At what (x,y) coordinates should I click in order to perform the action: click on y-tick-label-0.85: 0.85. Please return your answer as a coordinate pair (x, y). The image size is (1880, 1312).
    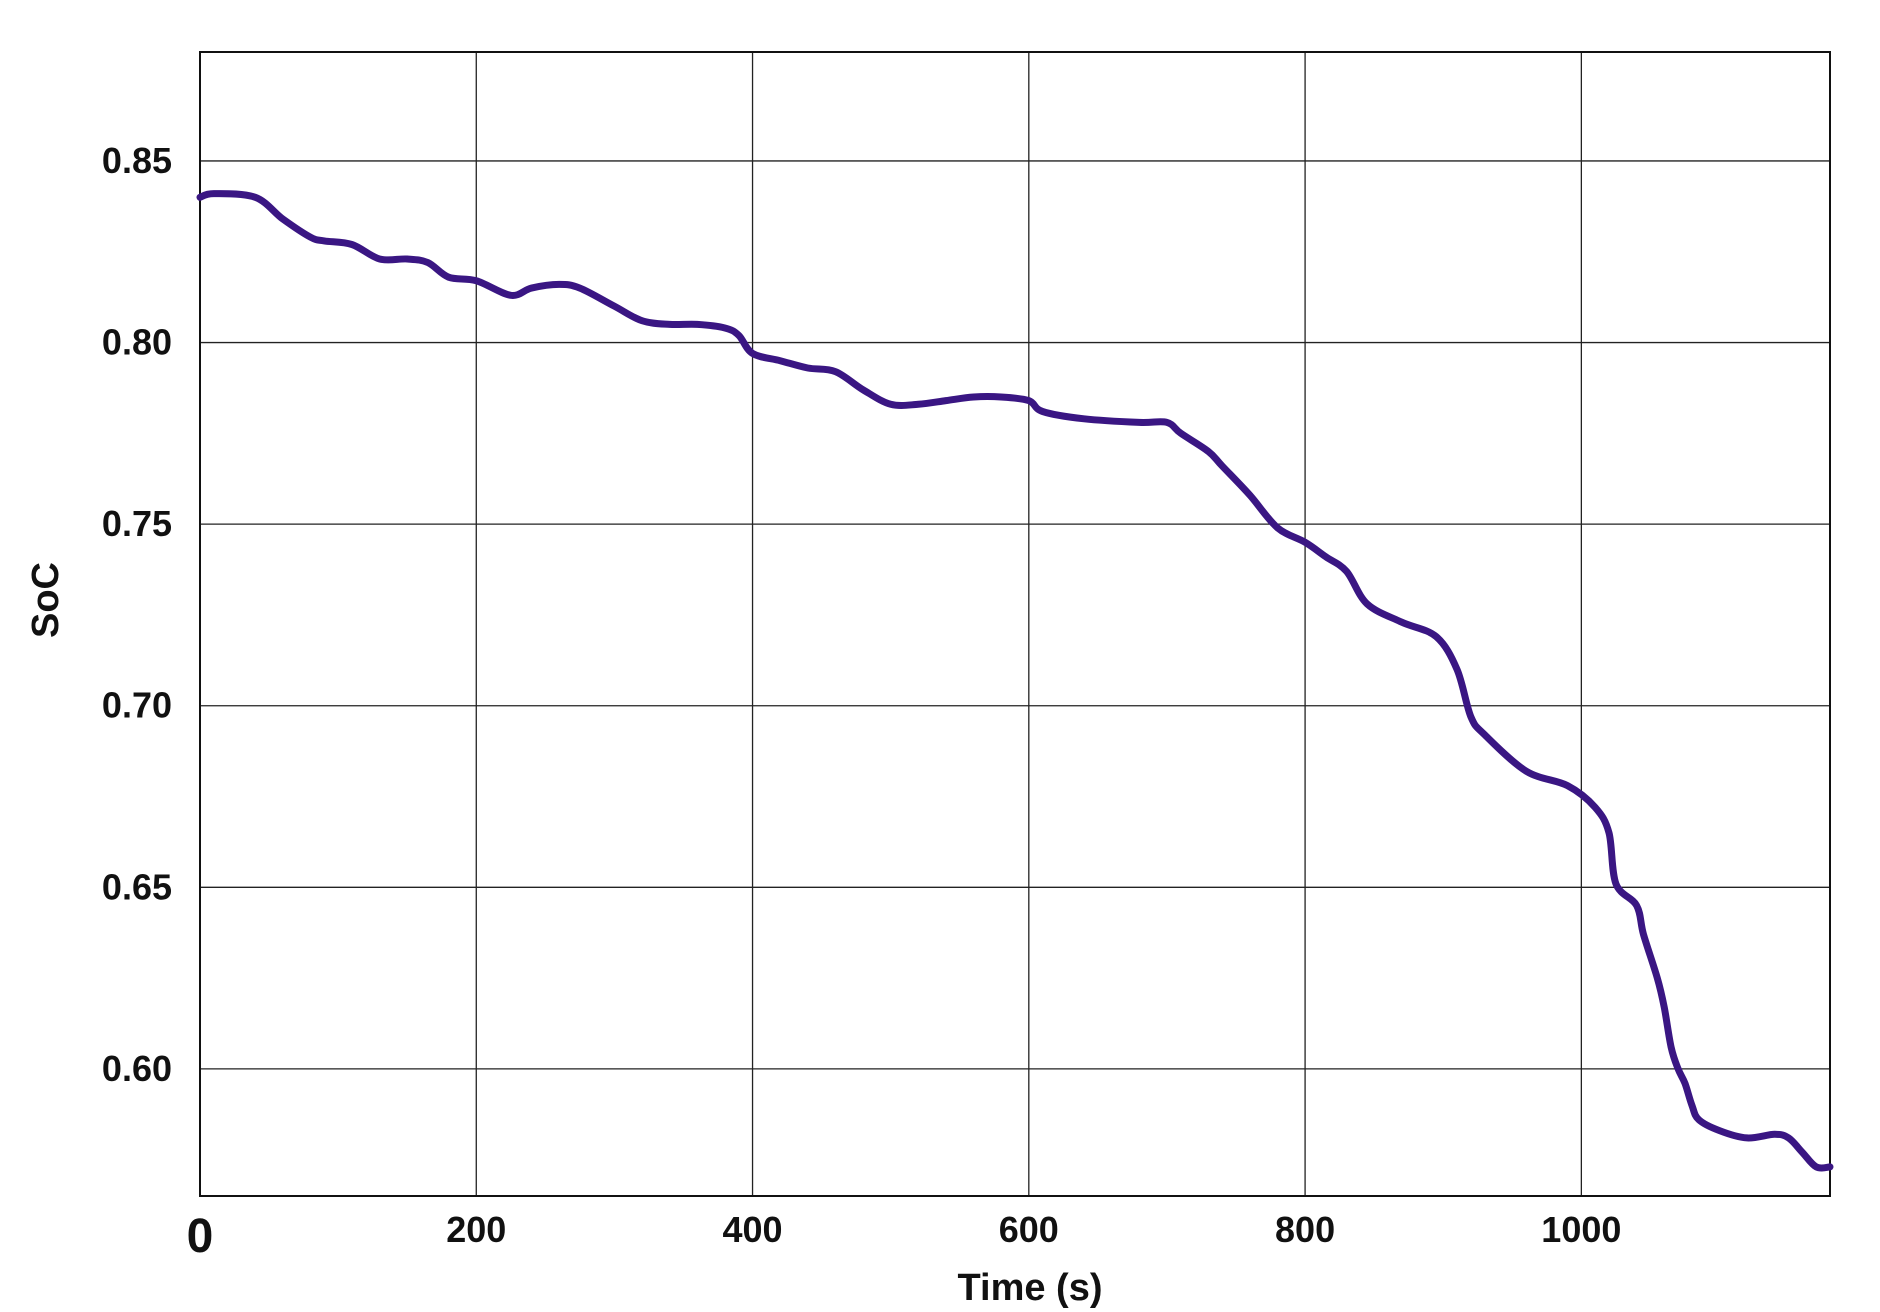
    Looking at the image, I should click on (137, 160).